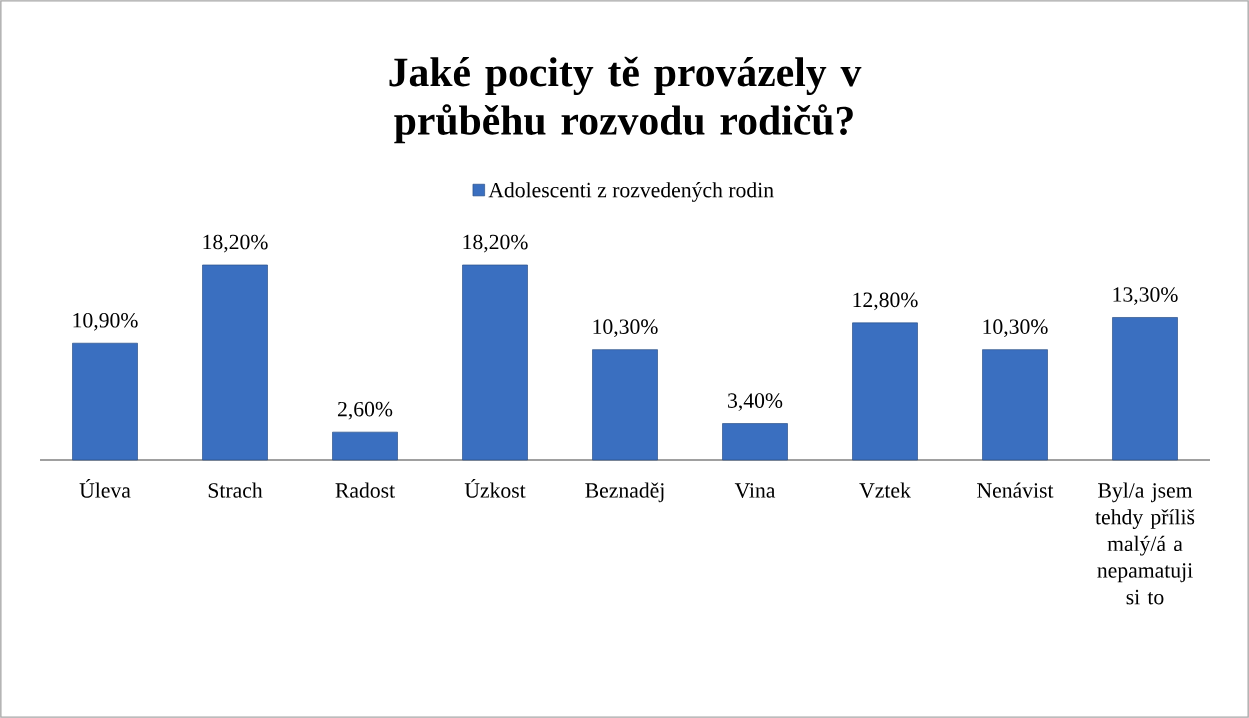  Describe the element at coordinates (105, 488) in the screenshot. I see `x-tick-label: Úleva` at that location.